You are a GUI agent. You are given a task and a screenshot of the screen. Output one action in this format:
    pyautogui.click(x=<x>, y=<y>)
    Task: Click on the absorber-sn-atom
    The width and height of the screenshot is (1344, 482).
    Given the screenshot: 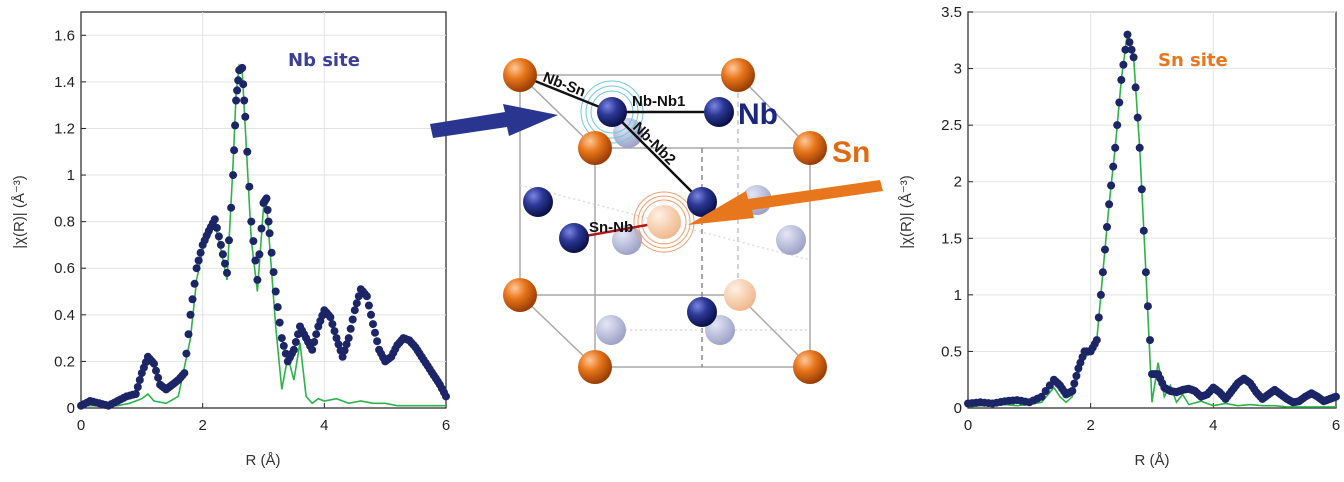 What is the action you would take?
    pyautogui.click(x=664, y=222)
    